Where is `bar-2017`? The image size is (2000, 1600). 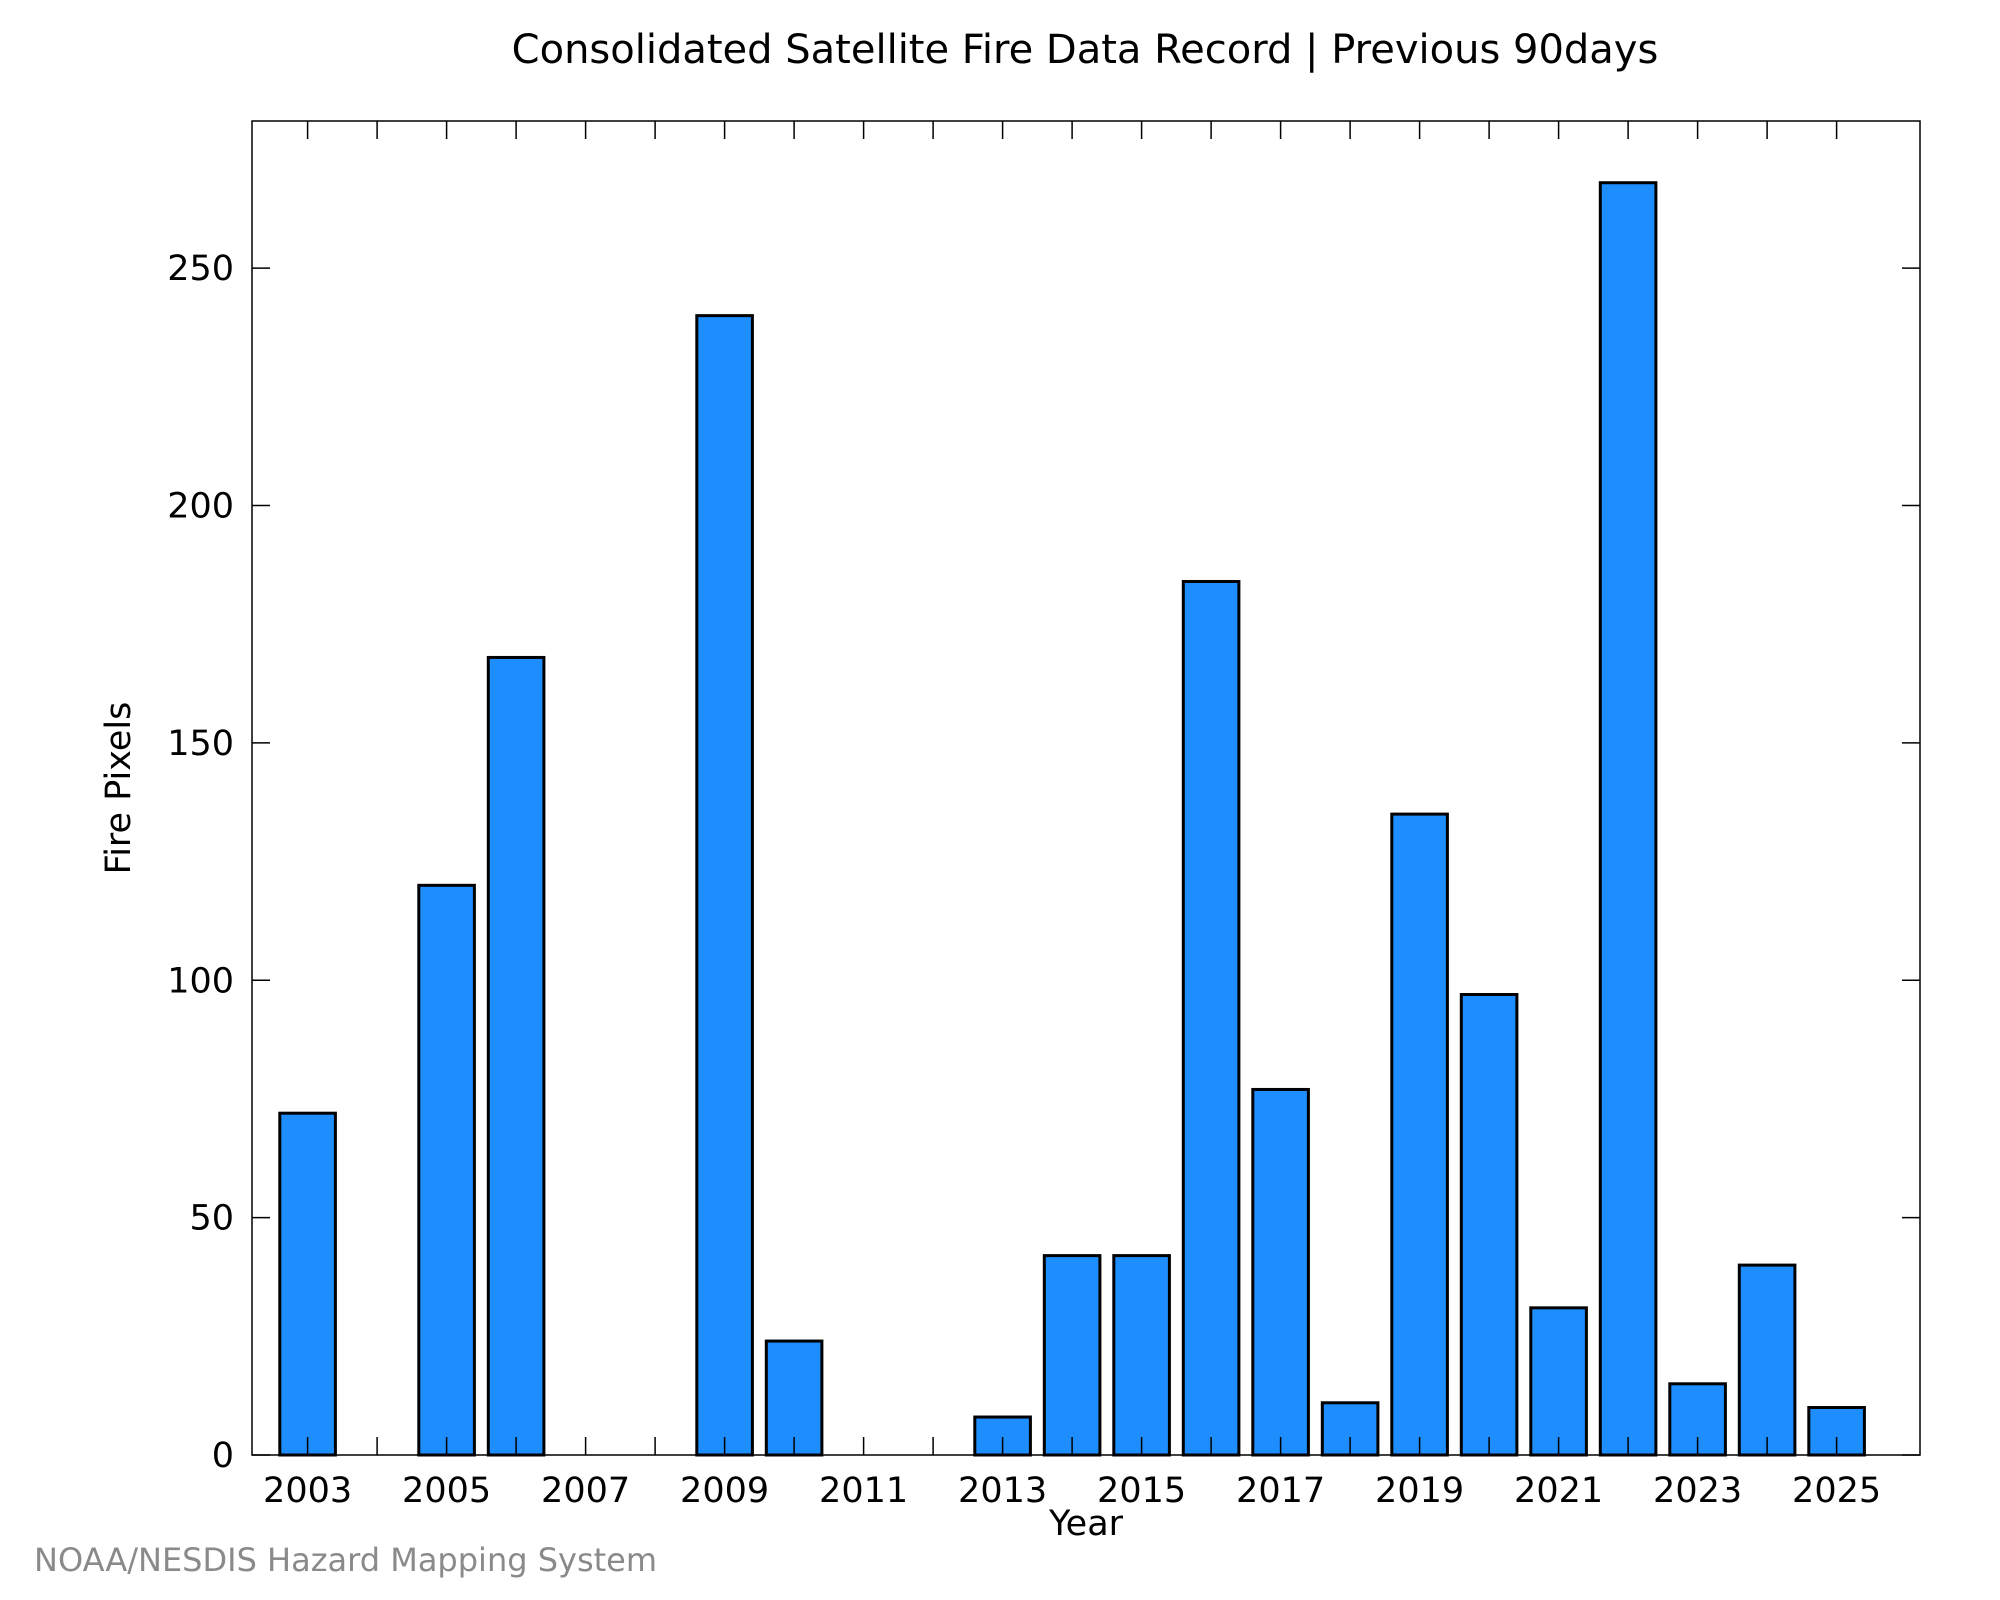 bar-2017 is located at coordinates (1280, 1272).